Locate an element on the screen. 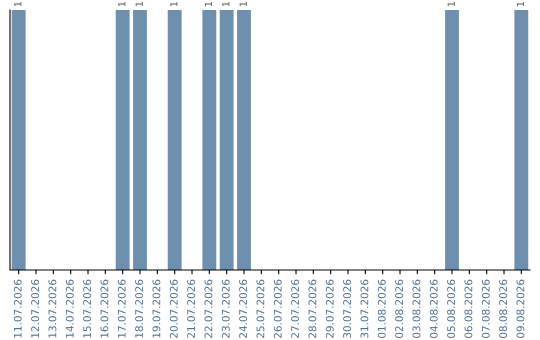  x-tick-label: 13.07.2026 is located at coordinates (52, 309).